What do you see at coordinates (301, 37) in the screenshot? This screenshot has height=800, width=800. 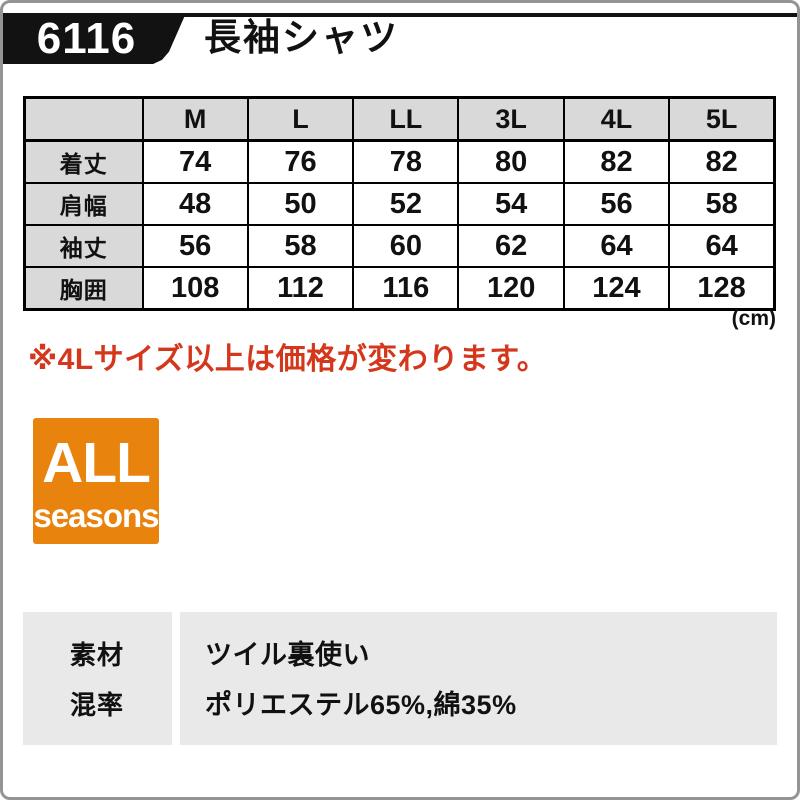 I see `page-title: 長袖シャツ` at bounding box center [301, 37].